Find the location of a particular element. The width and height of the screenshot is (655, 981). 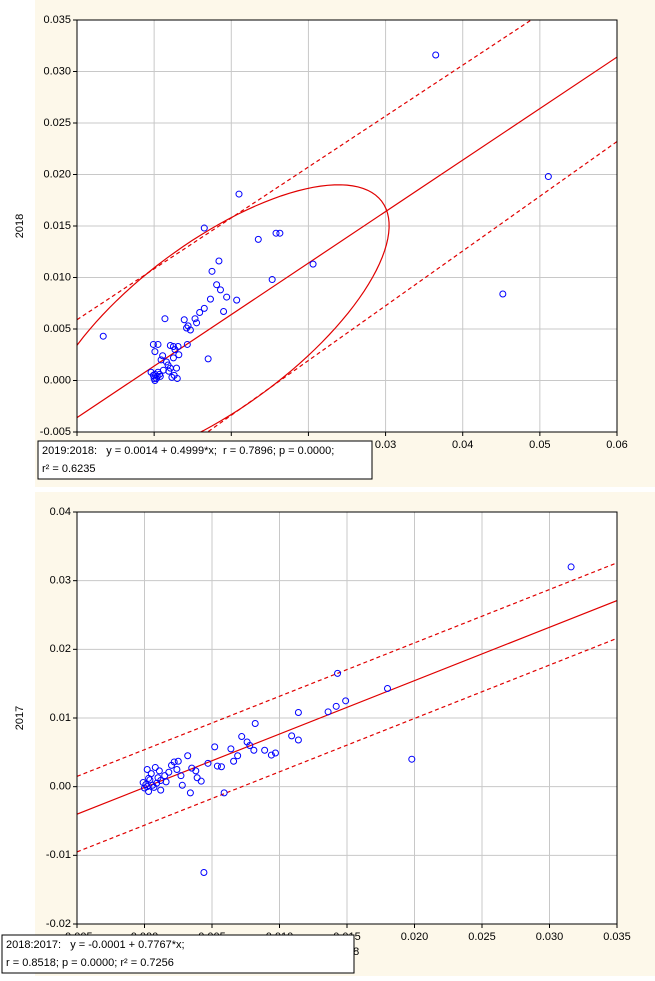

x-tick-label: 0.03 is located at coordinates (385, 445).